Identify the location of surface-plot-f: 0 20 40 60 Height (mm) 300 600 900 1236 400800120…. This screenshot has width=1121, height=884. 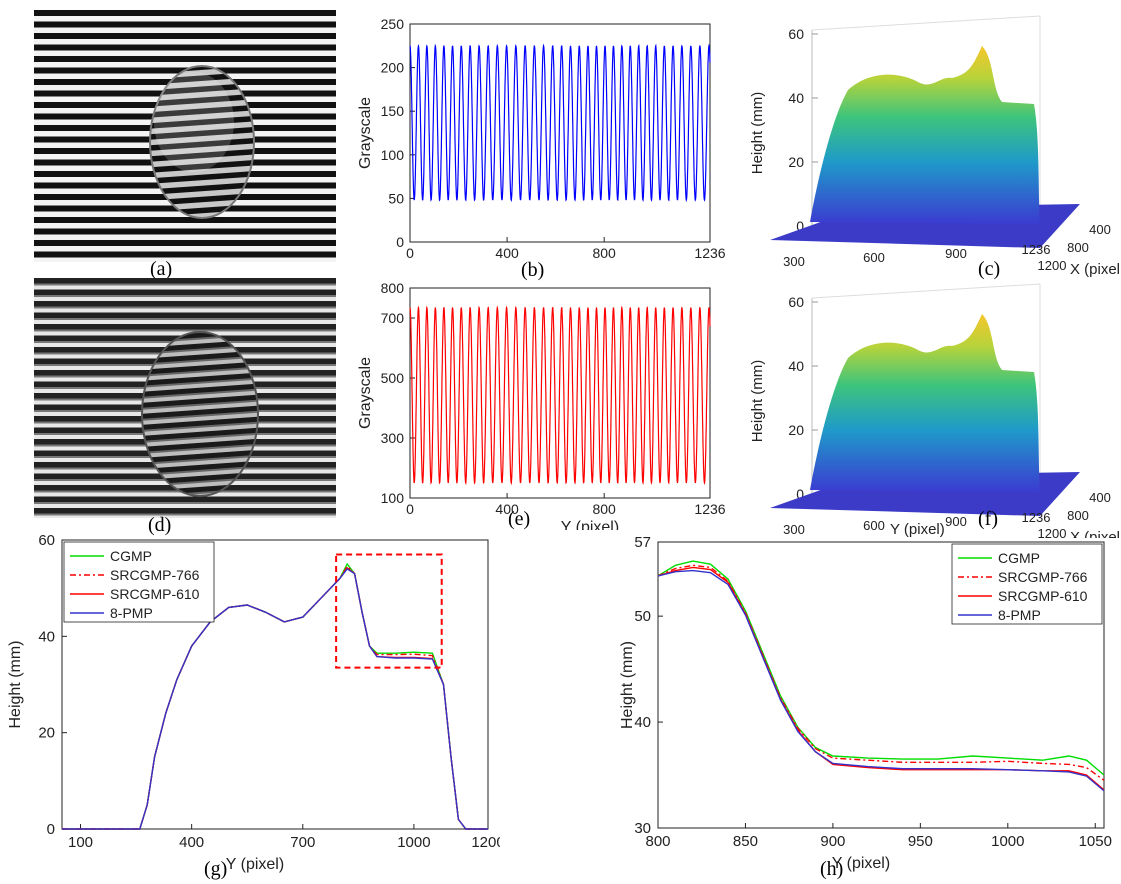
(934, 410).